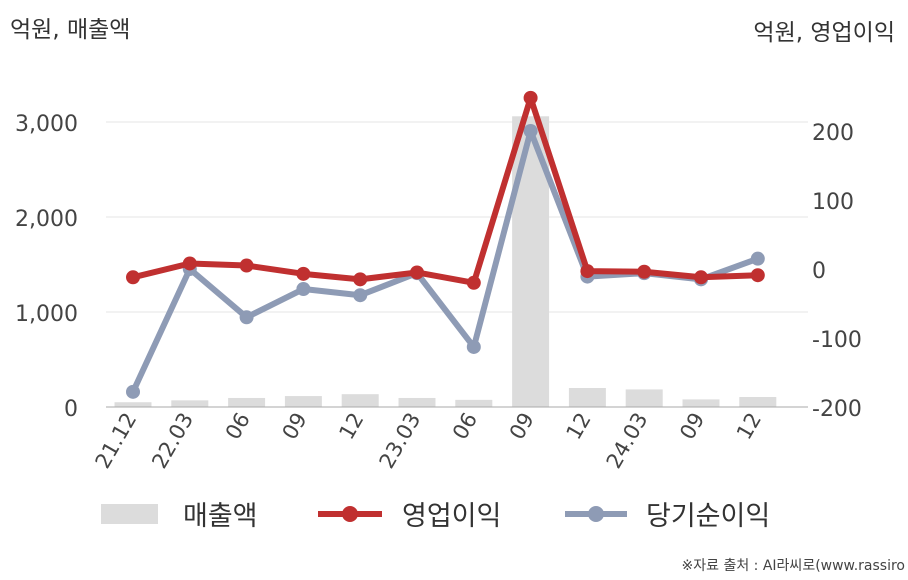 This screenshot has height=580, width=908. I want to click on source-note: ※자료 출처 : AI라씨로(www.rassiro, so click(793, 566).